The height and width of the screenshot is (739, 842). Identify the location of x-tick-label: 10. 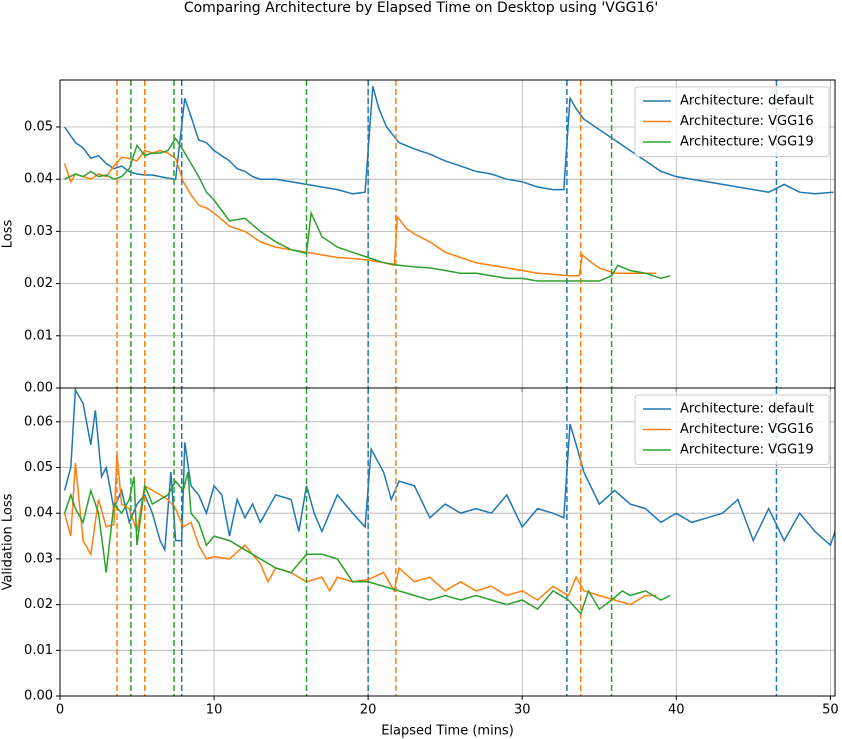
(214, 710).